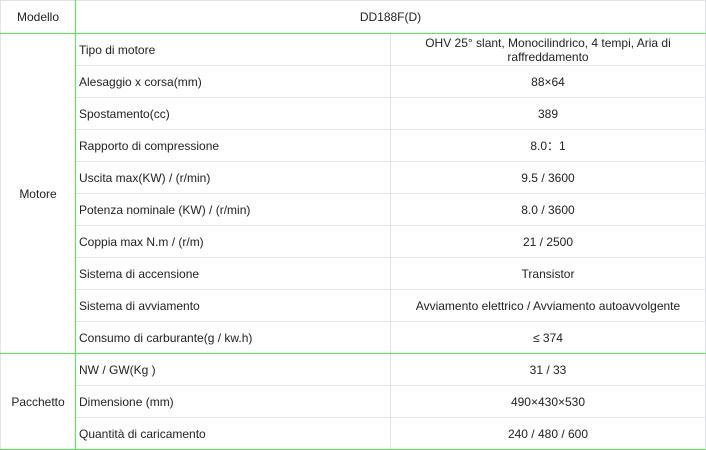  I want to click on spec-label: Sistema di accensione, so click(233, 273).